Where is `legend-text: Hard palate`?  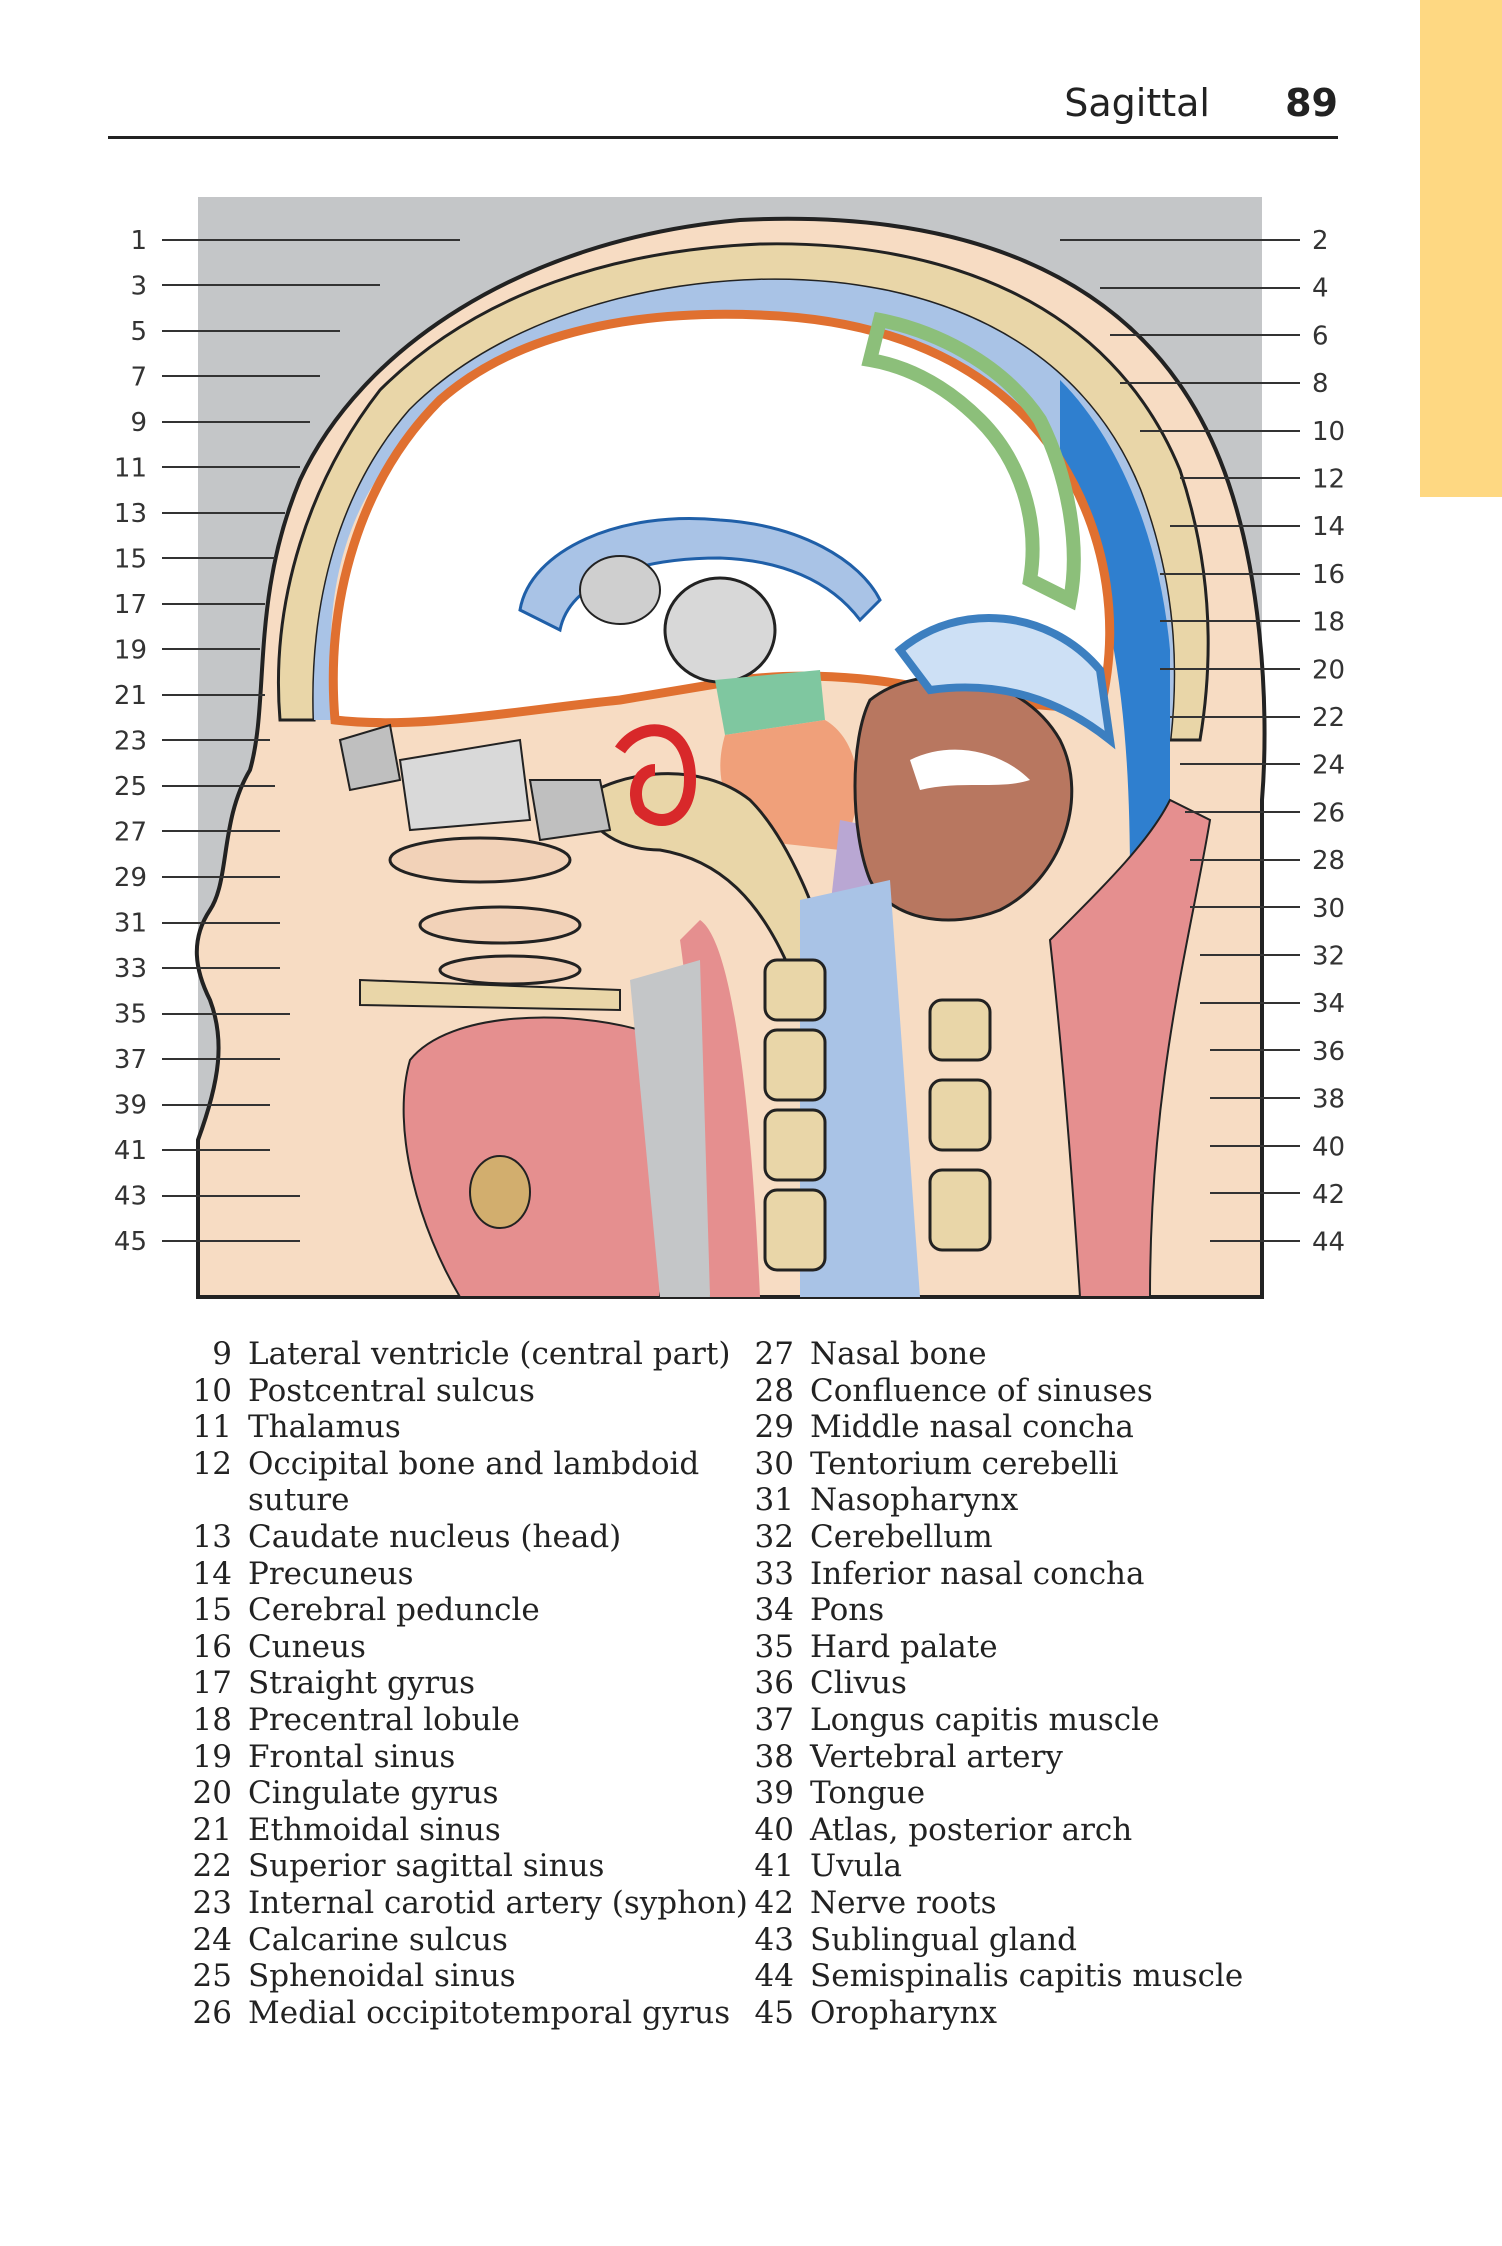
legend-text: Hard palate is located at coordinates (904, 1646).